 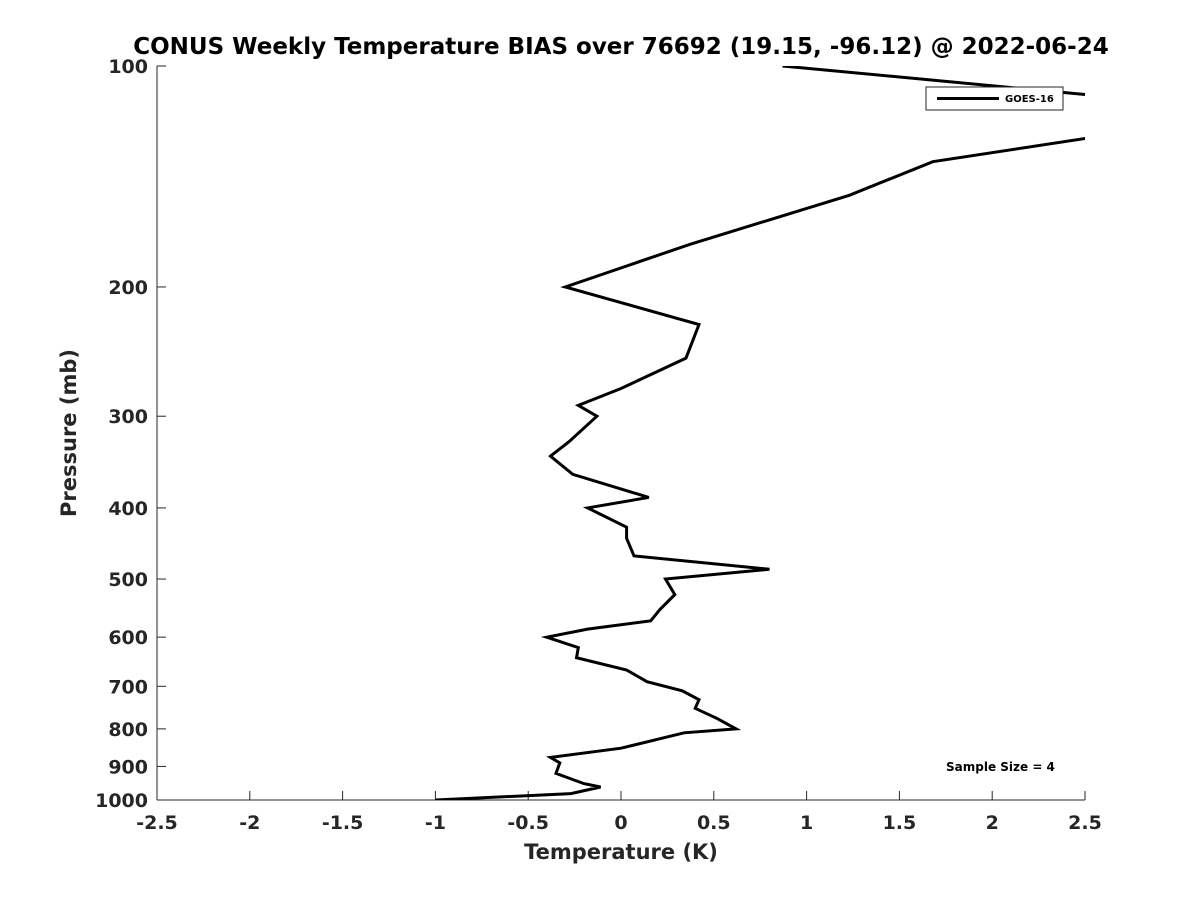 I want to click on x-tick-label: 2.5, so click(x=1085, y=823).